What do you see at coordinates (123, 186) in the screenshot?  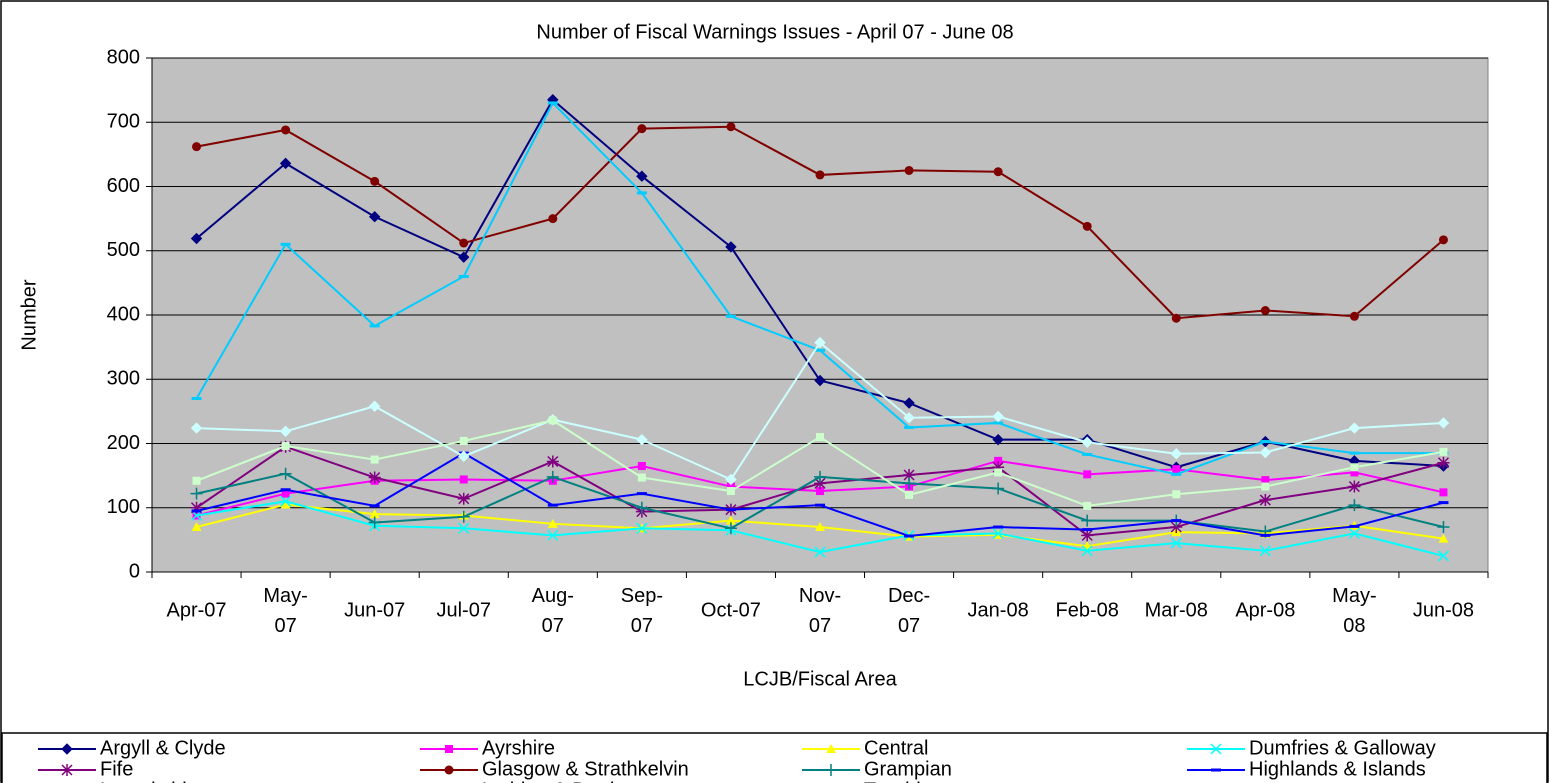 I see `y-tick-label: 600` at bounding box center [123, 186].